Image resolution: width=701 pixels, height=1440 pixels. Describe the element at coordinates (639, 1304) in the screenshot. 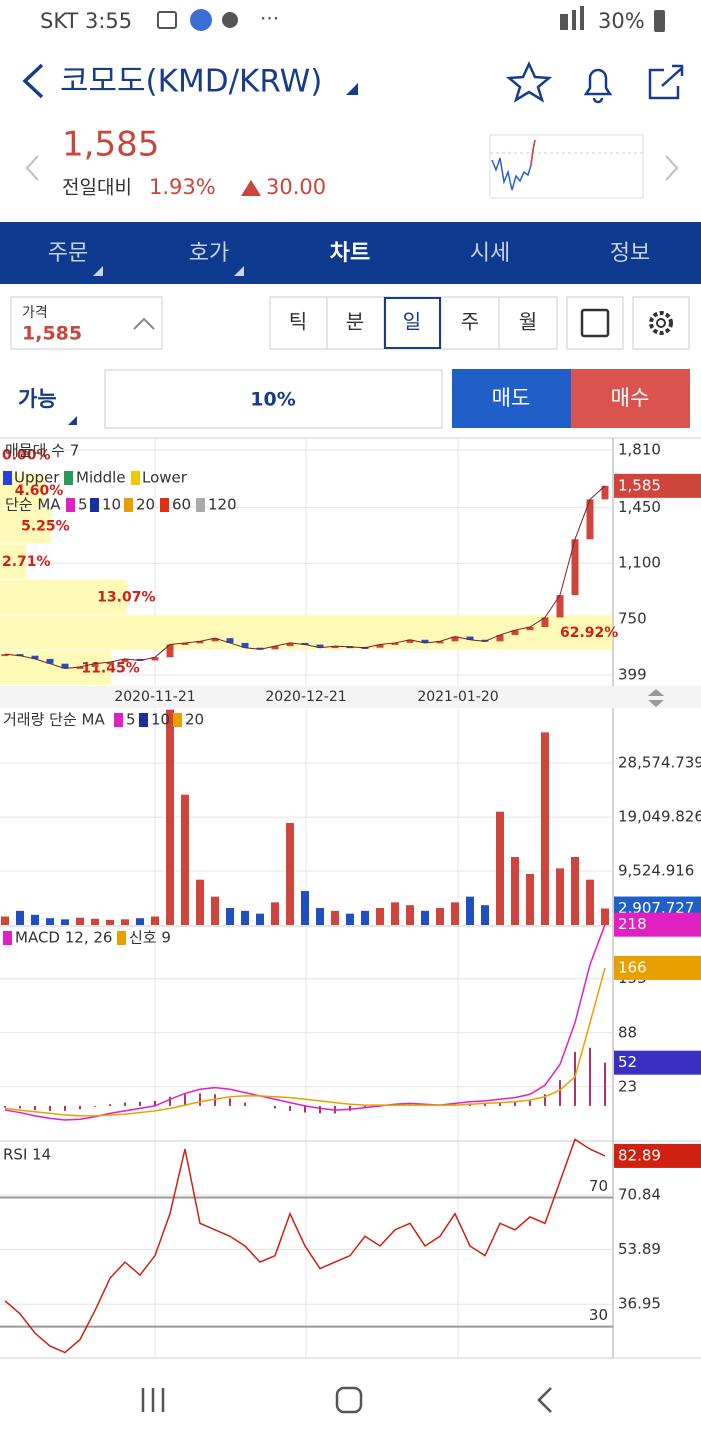

I see `y-tick-label: 36.95` at that location.